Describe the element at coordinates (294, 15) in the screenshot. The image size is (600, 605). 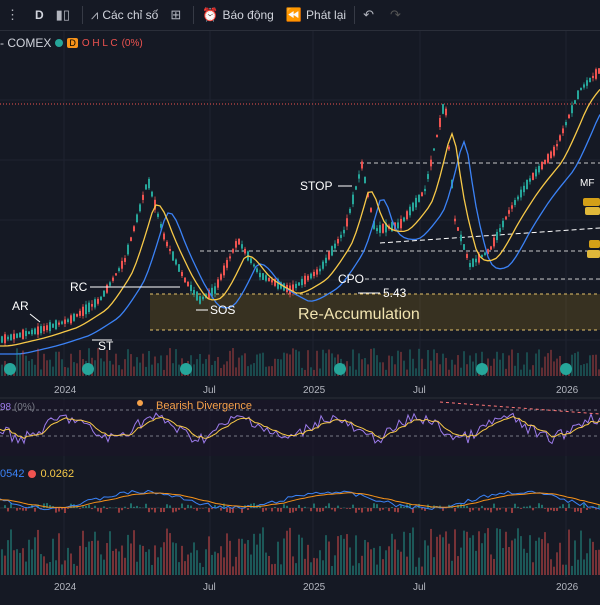
I see `rewind-icon: ⏪` at that location.